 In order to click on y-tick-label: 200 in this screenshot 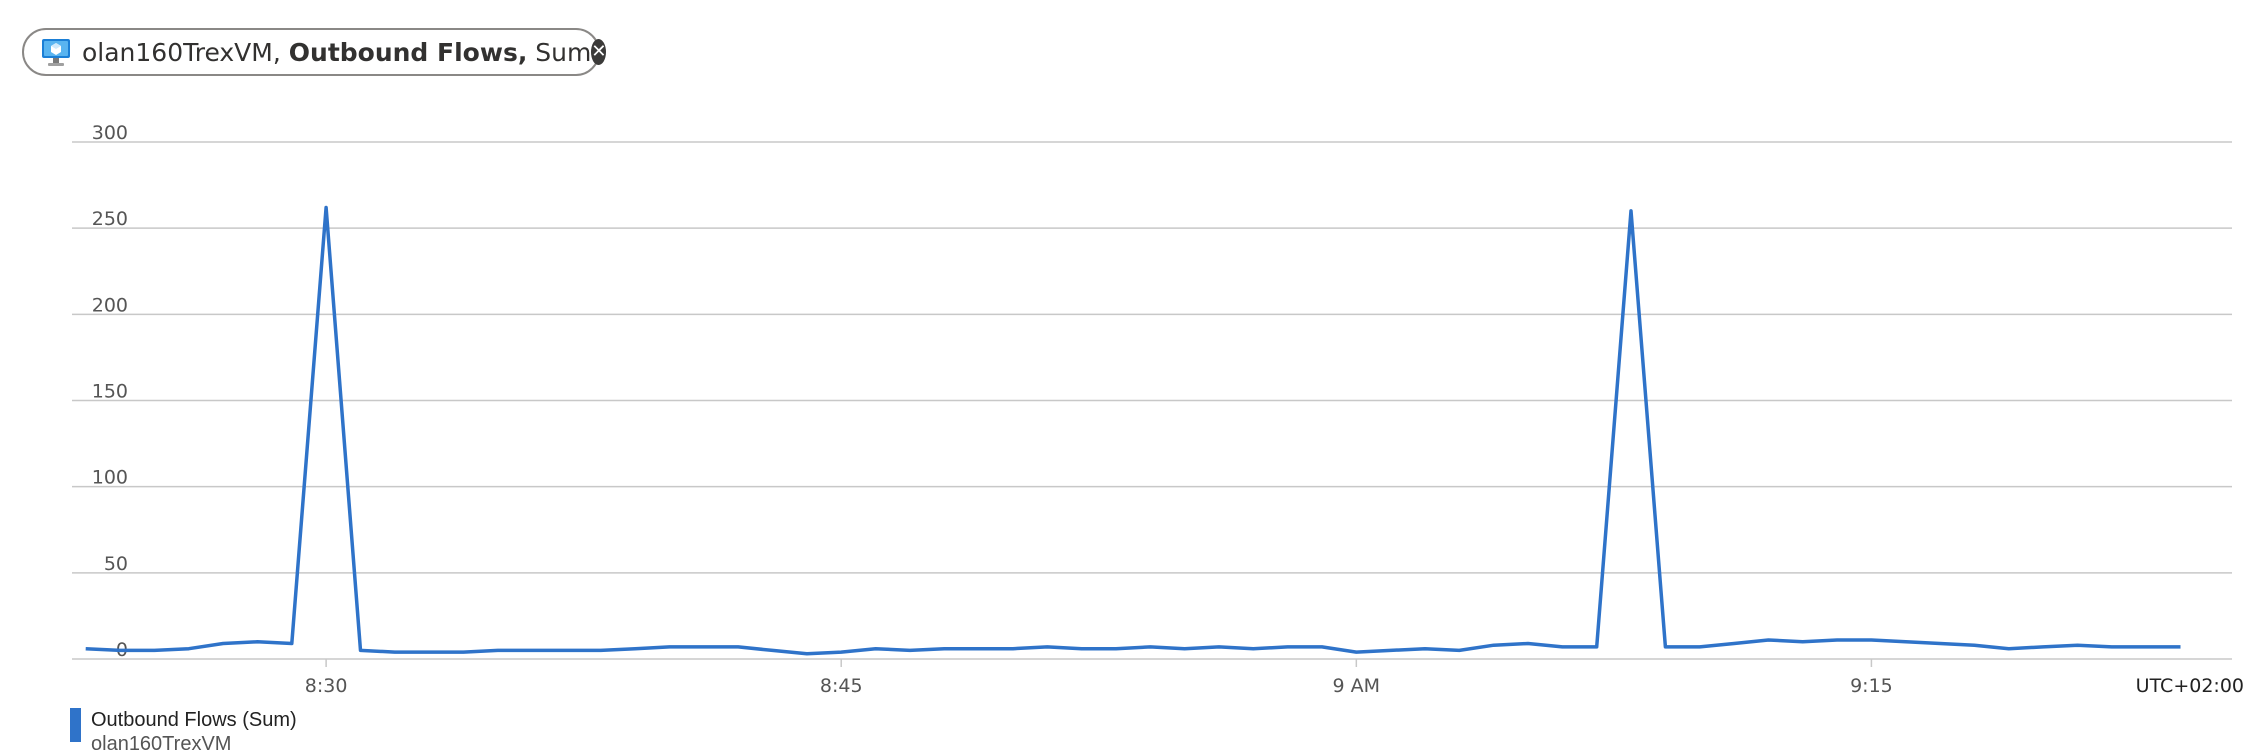, I will do `click(110, 305)`.